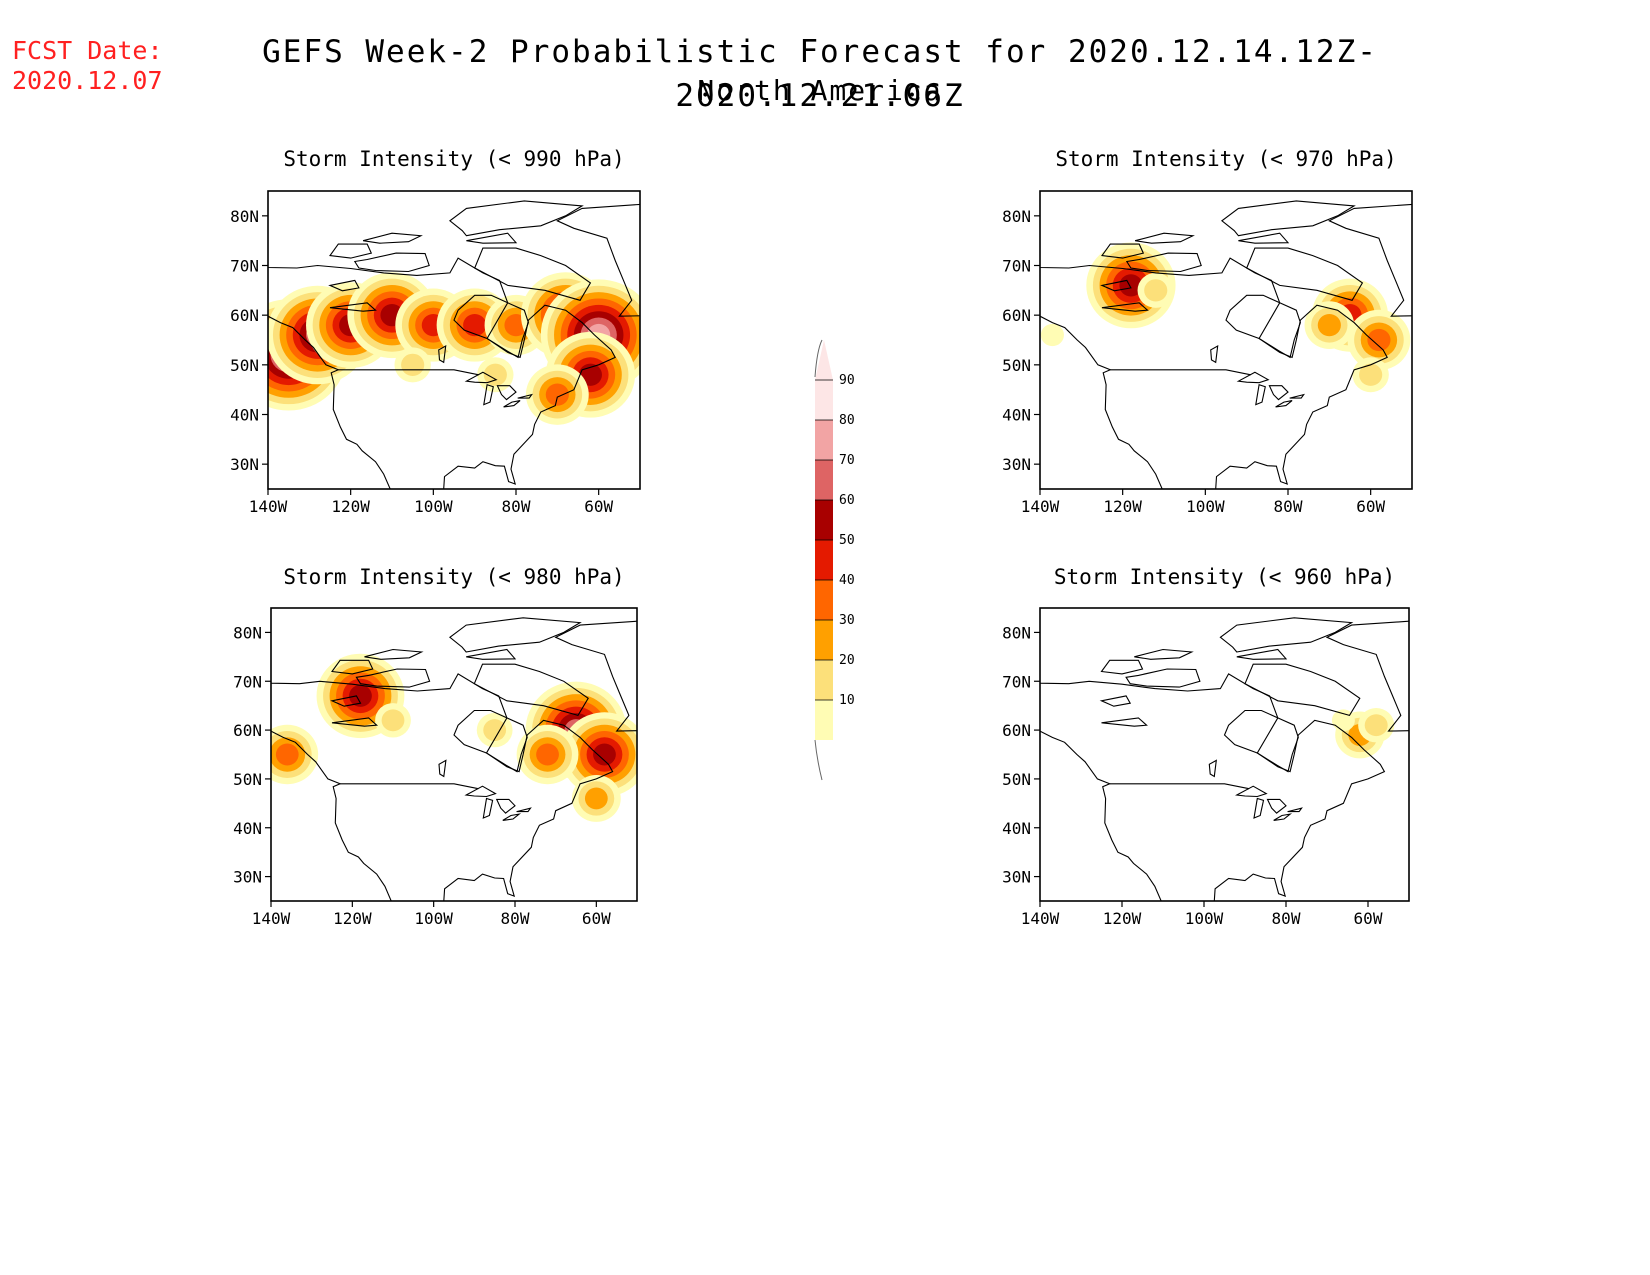  Describe the element at coordinates (847, 460) in the screenshot. I see `colorbar-label: 70` at that location.